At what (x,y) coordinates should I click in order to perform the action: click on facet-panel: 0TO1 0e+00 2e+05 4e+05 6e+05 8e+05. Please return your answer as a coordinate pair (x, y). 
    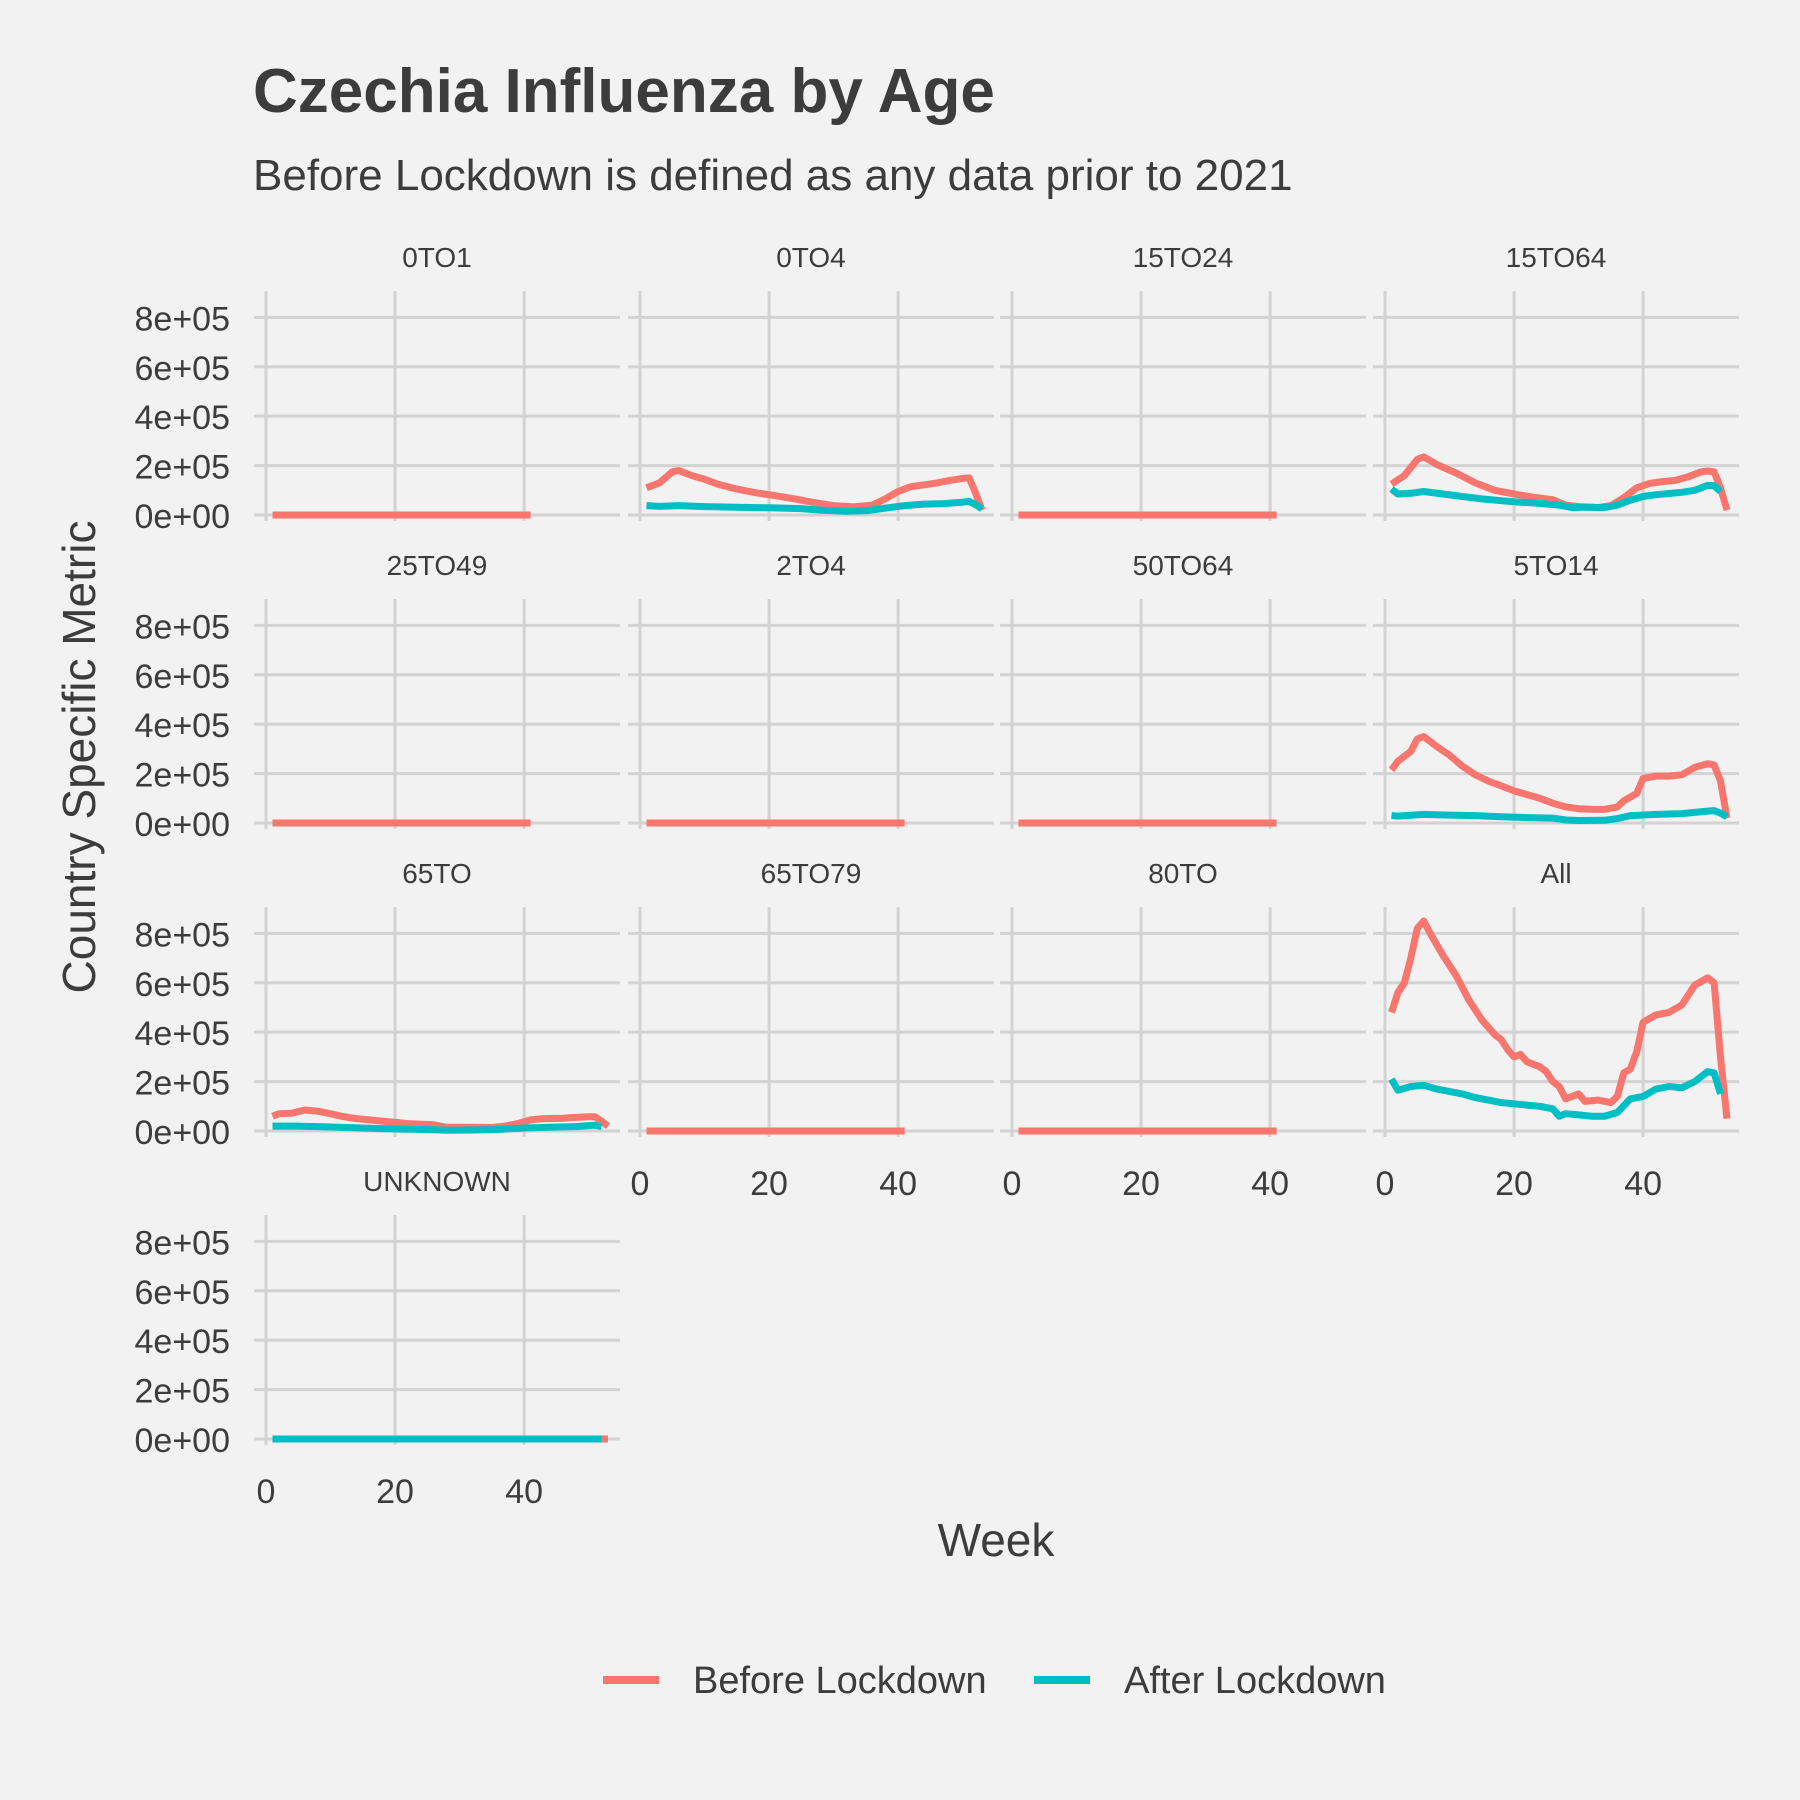
    Looking at the image, I should click on (377, 389).